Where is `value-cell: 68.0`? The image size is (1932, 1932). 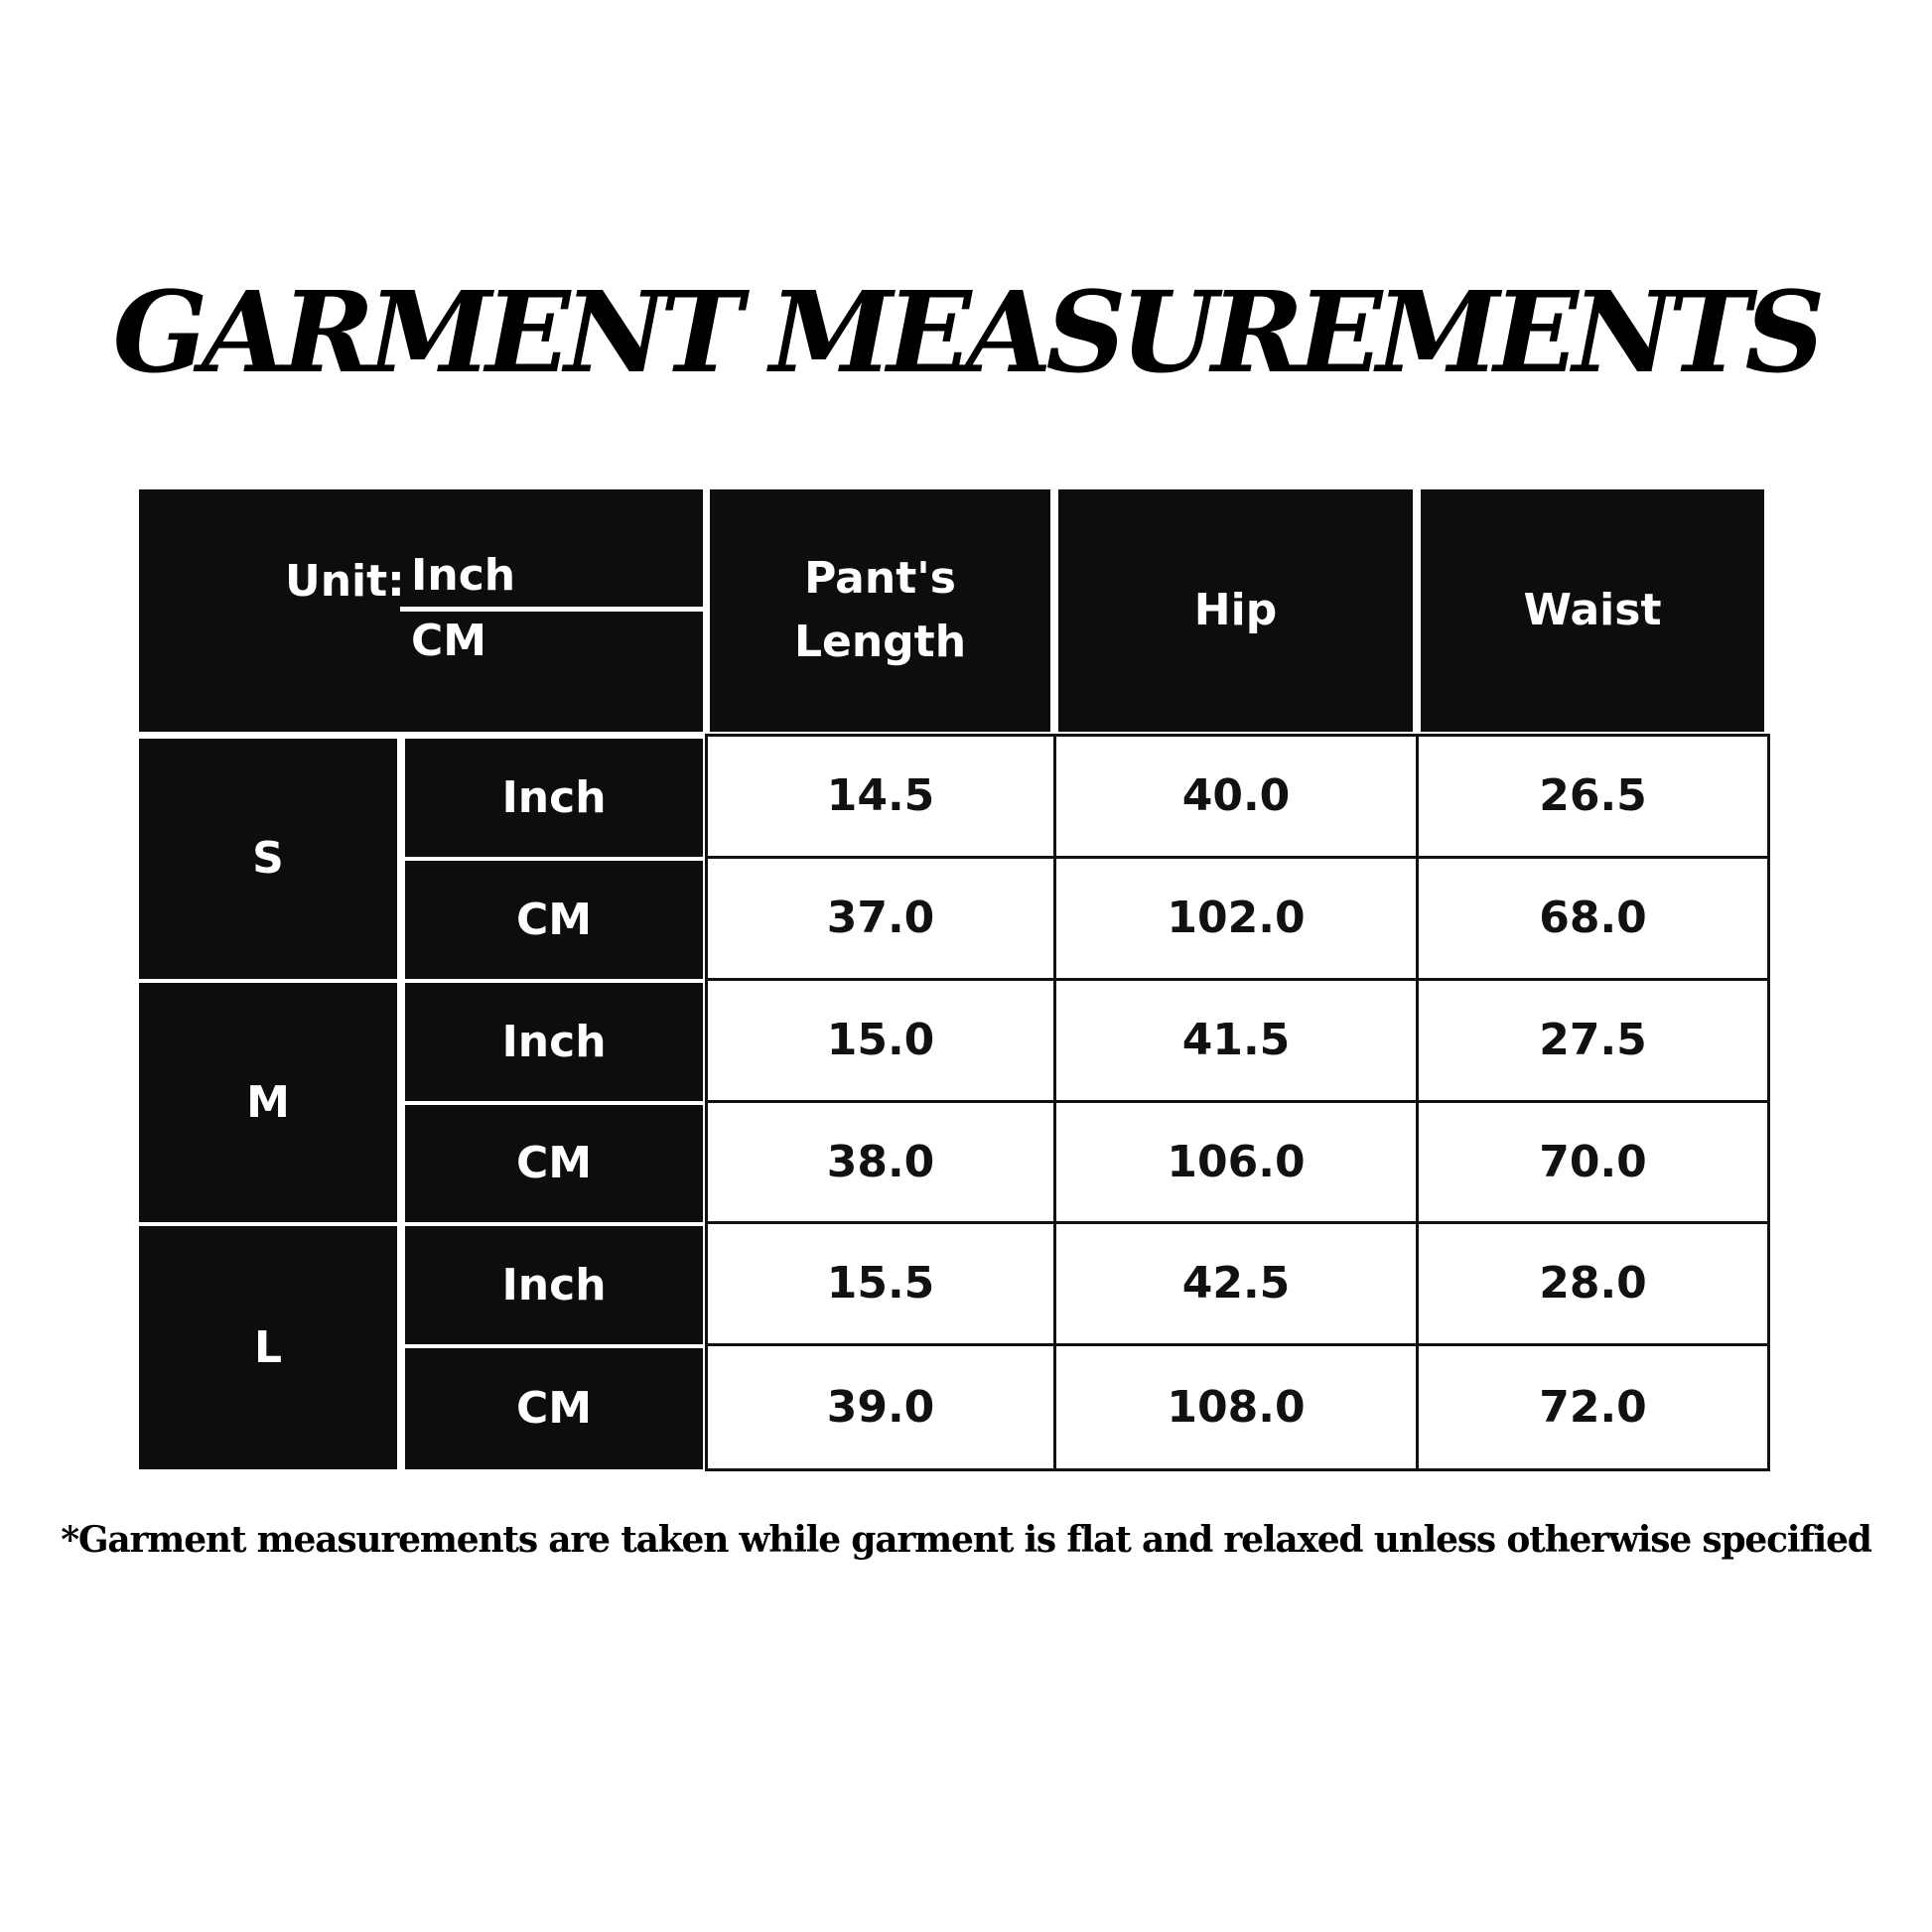
value-cell: 68.0 is located at coordinates (1593, 918).